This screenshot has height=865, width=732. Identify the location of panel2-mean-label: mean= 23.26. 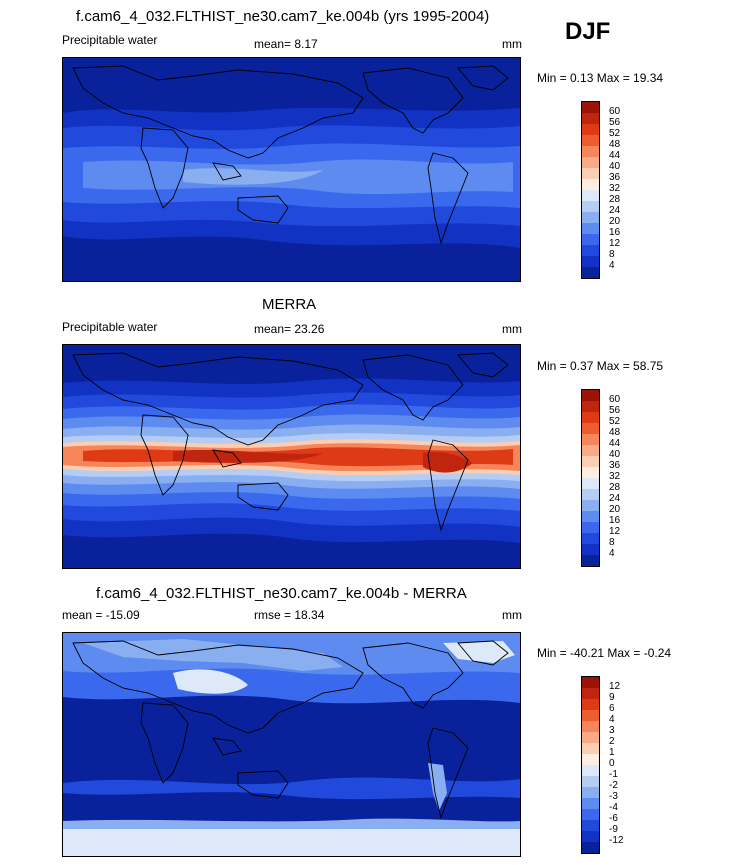
(289, 329).